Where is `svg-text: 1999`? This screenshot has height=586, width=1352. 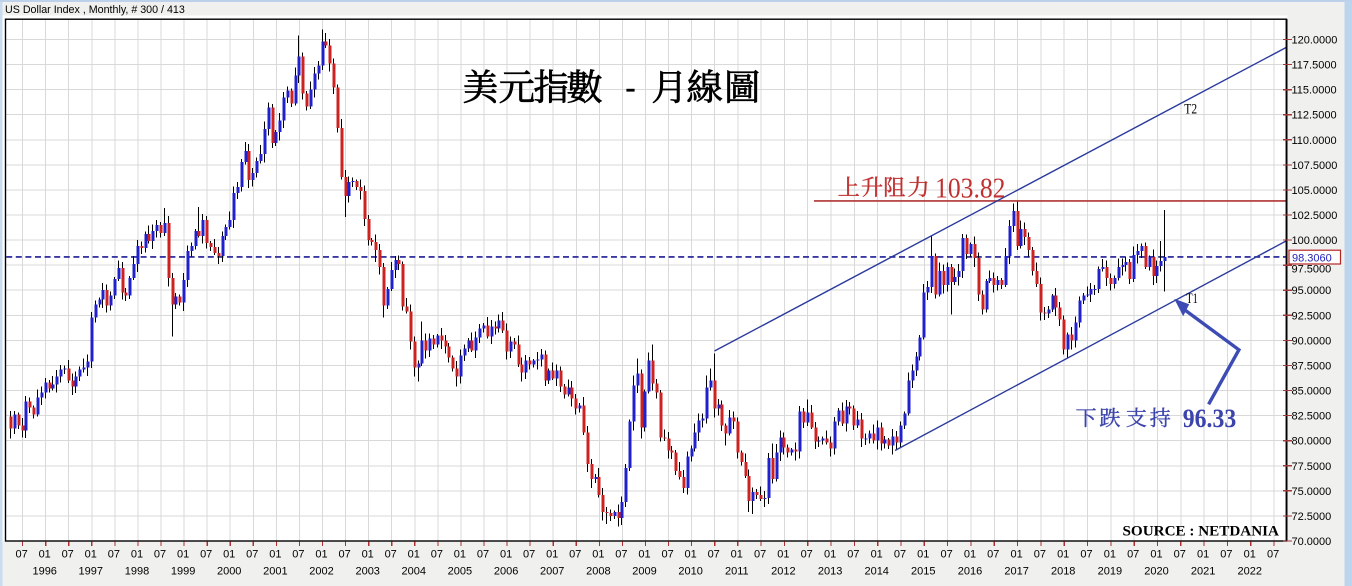
svg-text: 1999 is located at coordinates (183, 572).